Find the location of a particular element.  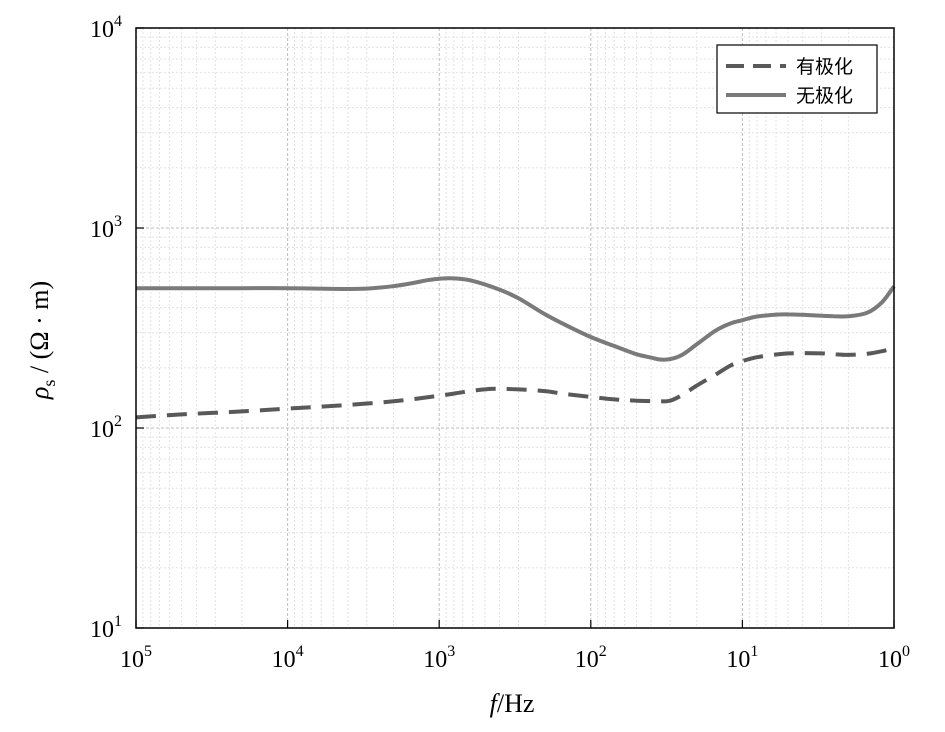

x-tick-label-3: 10² is located at coordinates (591, 658).